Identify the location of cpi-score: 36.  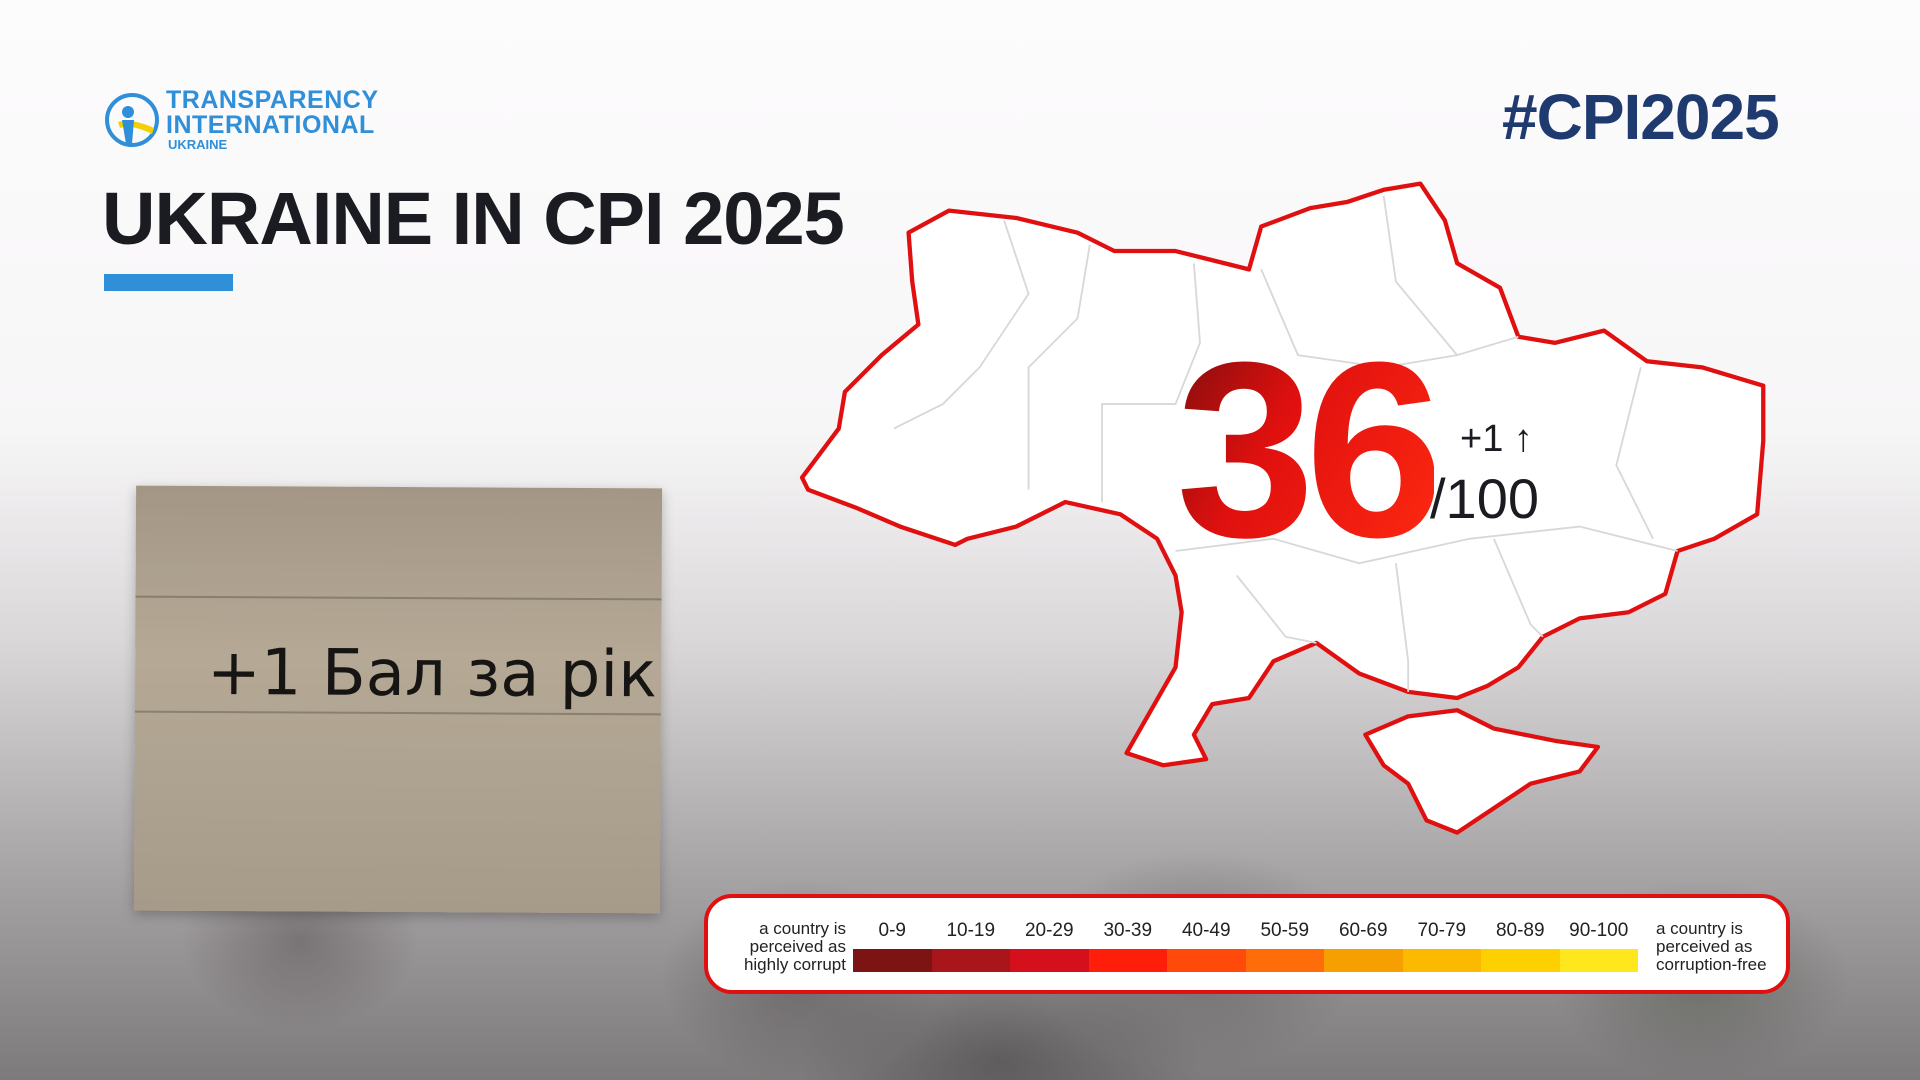
(1310, 449).